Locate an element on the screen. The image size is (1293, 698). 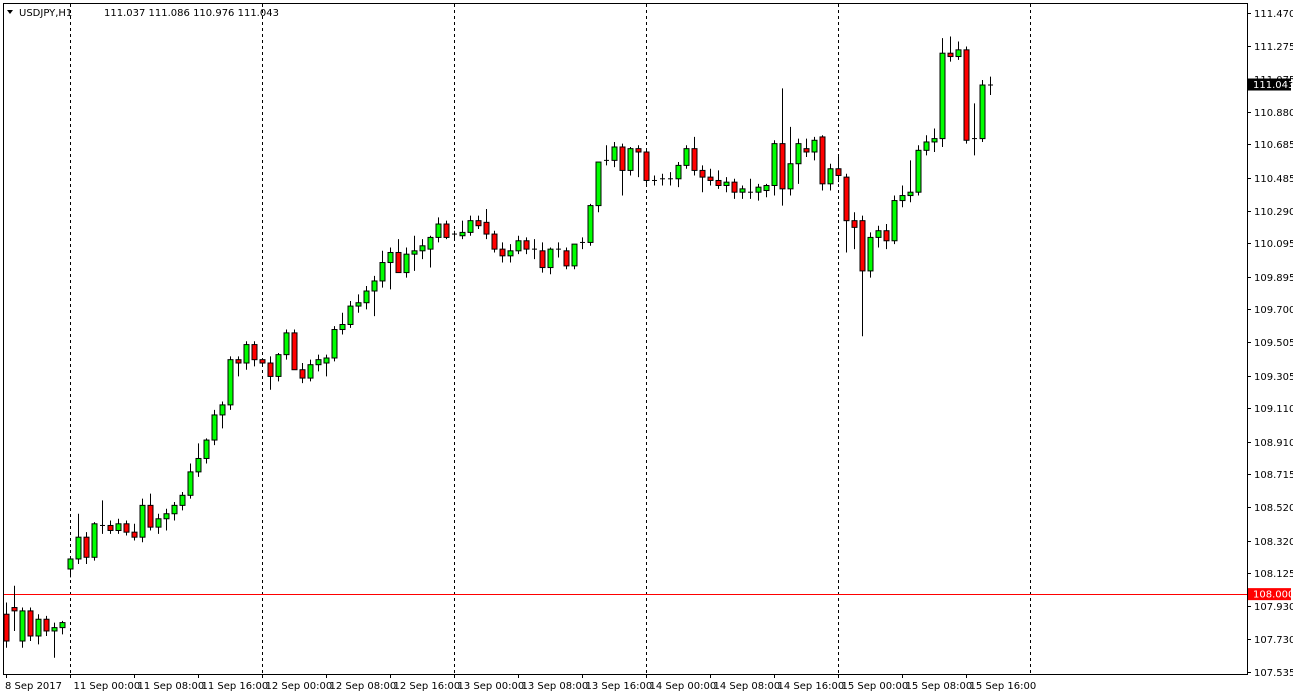
price-tick-label: 110.290 is located at coordinates (1273, 212).